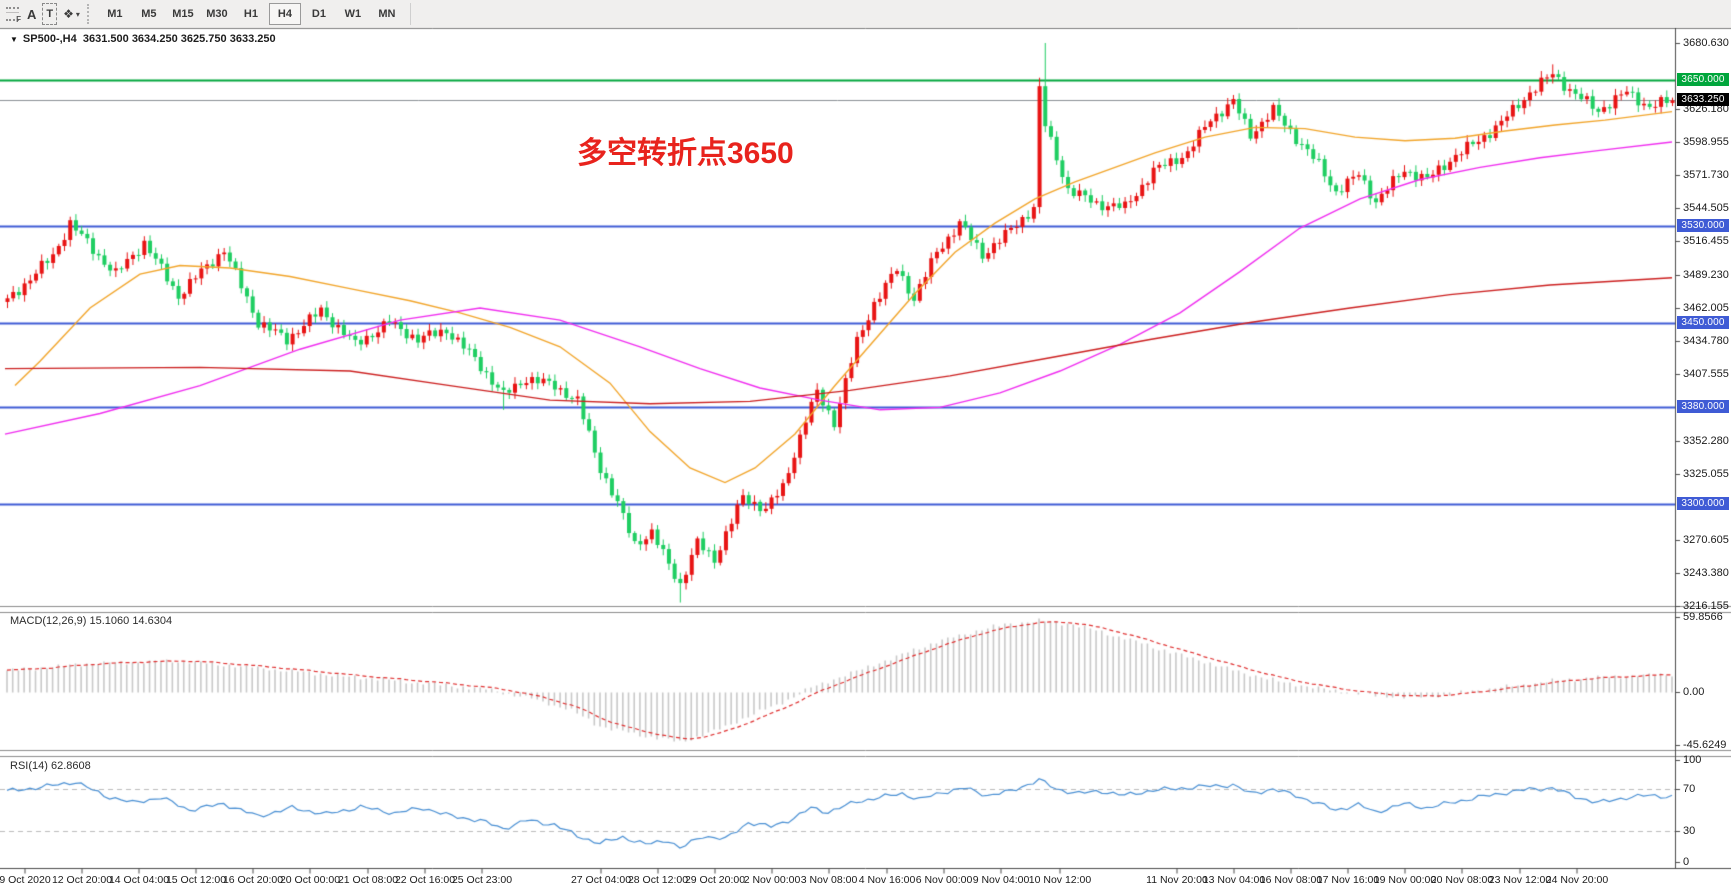 The height and width of the screenshot is (895, 1731). What do you see at coordinates (1706, 308) in the screenshot?
I see `price-tick-label: 3462.005` at bounding box center [1706, 308].